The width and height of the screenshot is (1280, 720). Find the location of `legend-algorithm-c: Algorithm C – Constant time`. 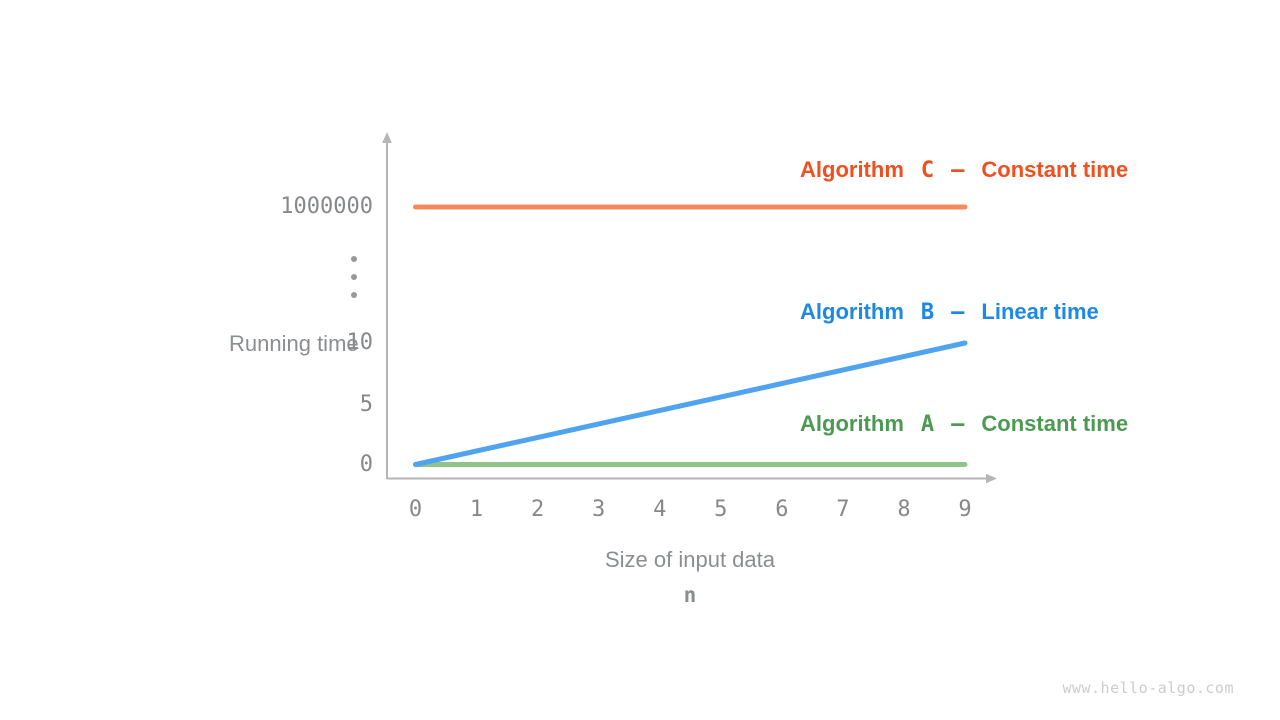

legend-algorithm-c: Algorithm C – Constant time is located at coordinates (964, 170).